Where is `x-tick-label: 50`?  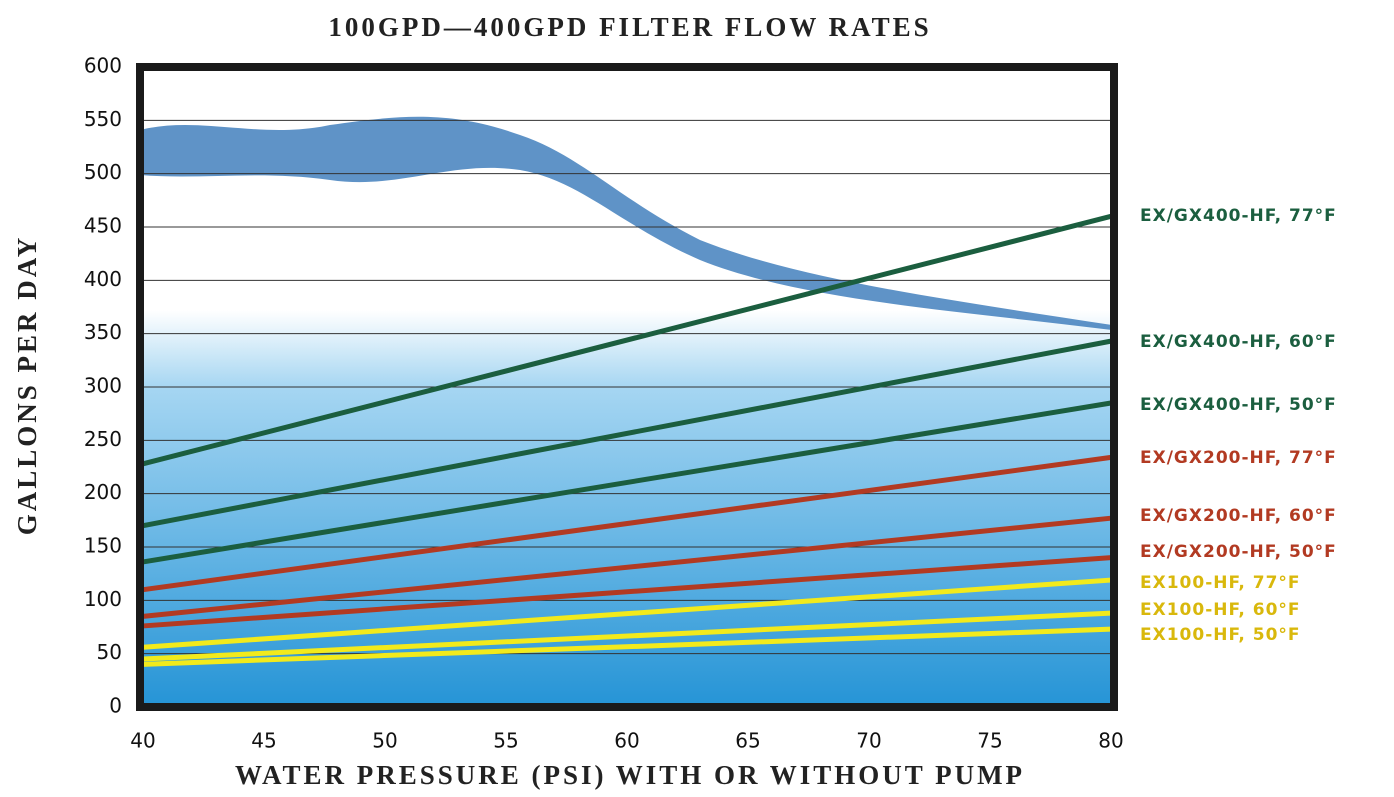 x-tick-label: 50 is located at coordinates (384, 741).